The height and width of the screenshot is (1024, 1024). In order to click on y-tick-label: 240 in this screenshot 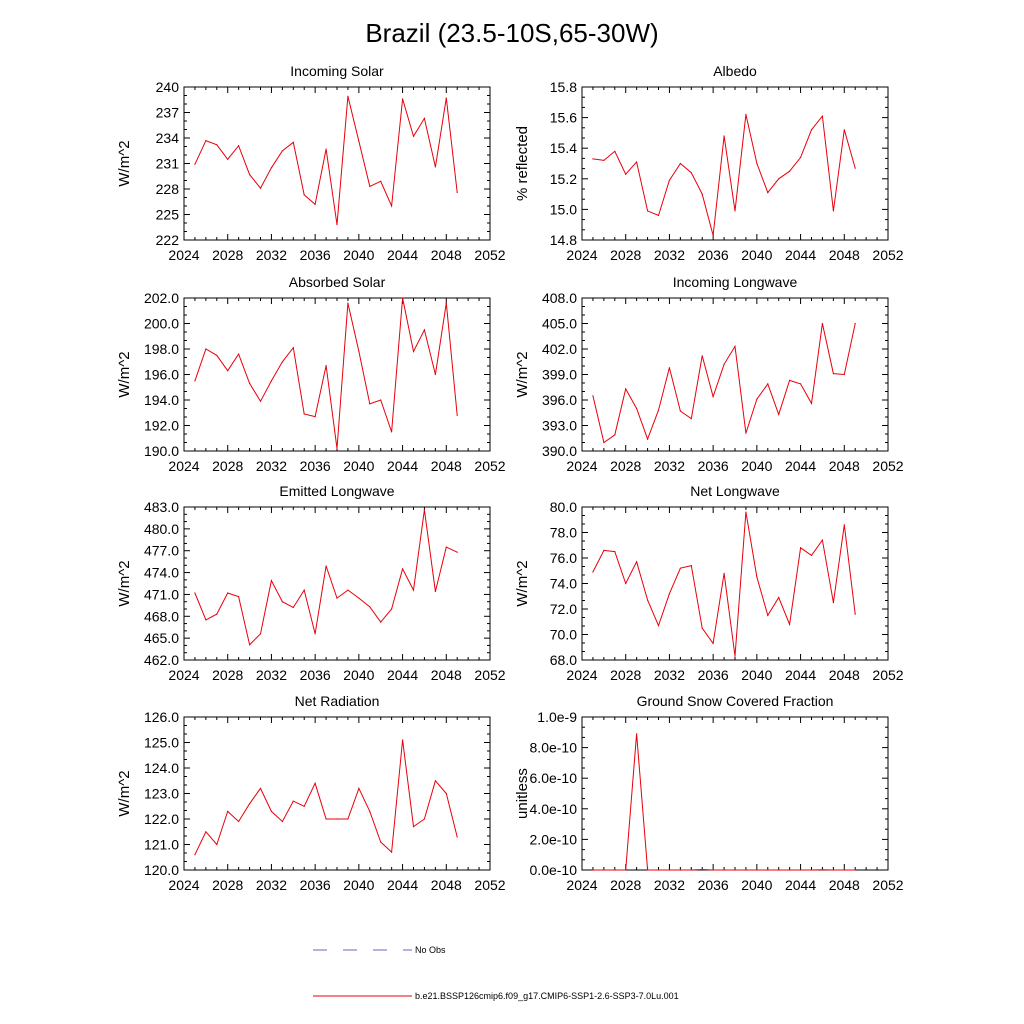, I will do `click(168, 87)`.